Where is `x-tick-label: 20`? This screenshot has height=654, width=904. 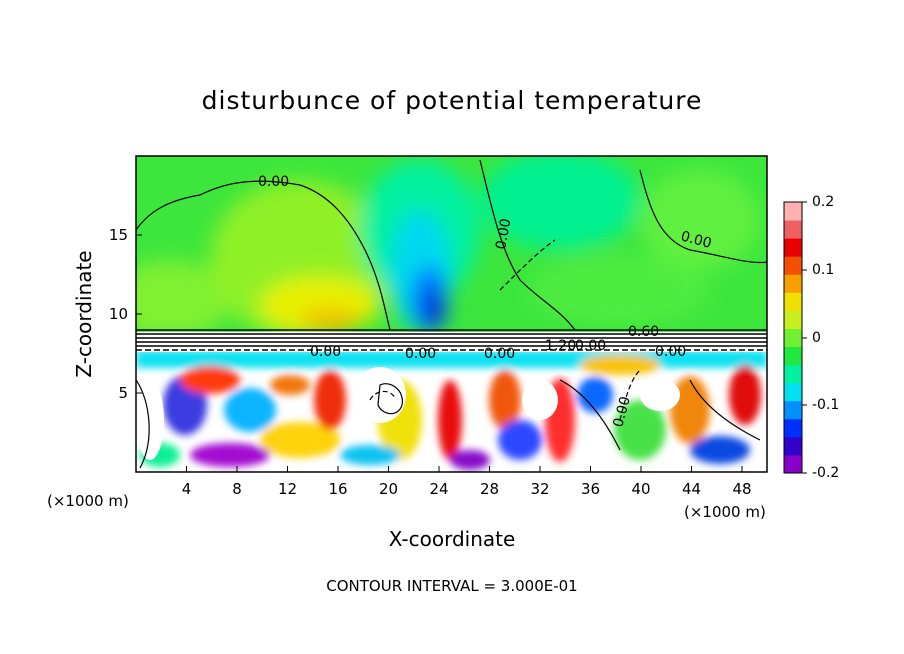
x-tick-label: 20 is located at coordinates (388, 489).